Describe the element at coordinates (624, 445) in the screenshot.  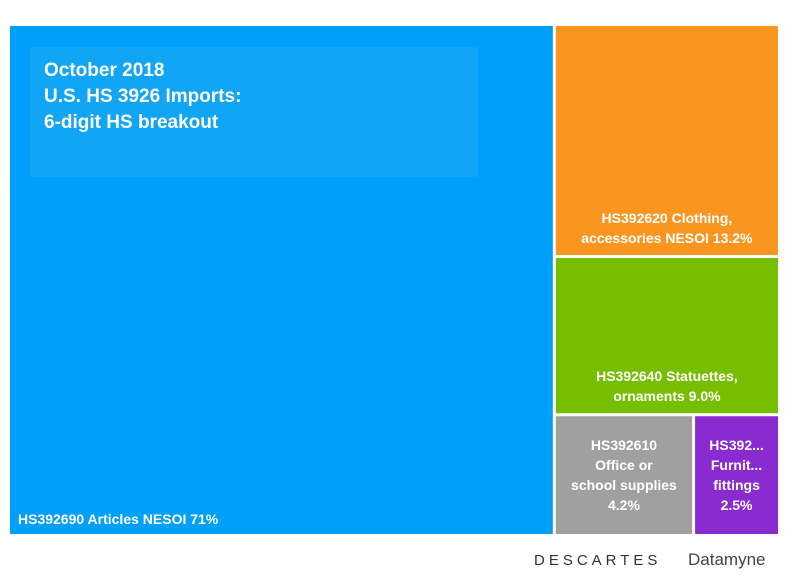
I see `tile-label-line: HS392610` at that location.